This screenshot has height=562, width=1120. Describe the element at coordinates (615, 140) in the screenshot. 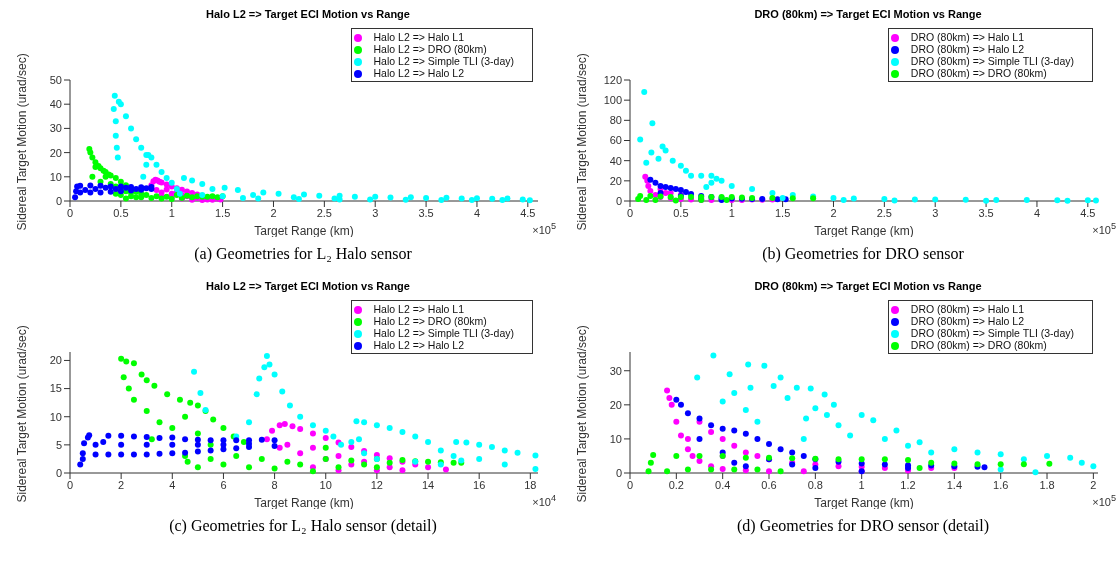

I see `y-tick-label: 60` at that location.